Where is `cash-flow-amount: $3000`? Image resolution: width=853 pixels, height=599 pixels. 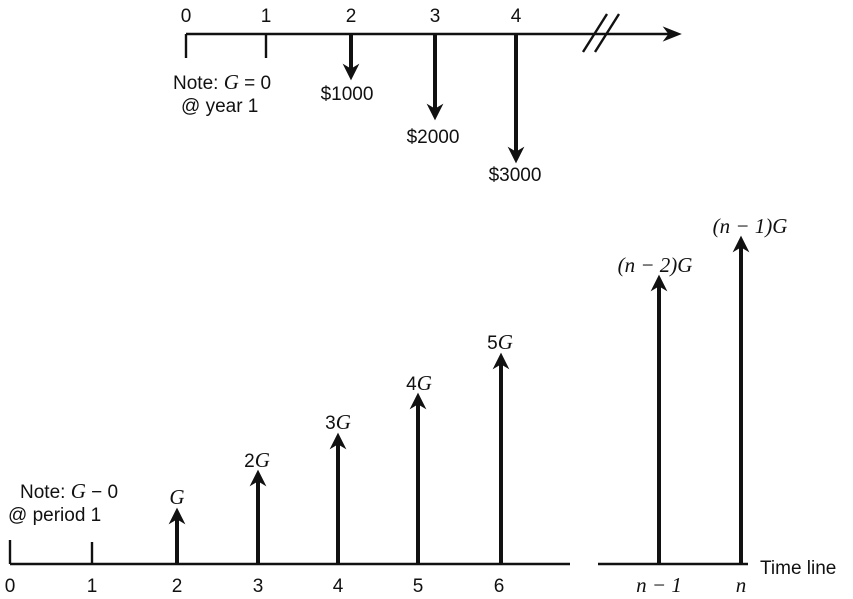 cash-flow-amount: $3000 is located at coordinates (515, 175).